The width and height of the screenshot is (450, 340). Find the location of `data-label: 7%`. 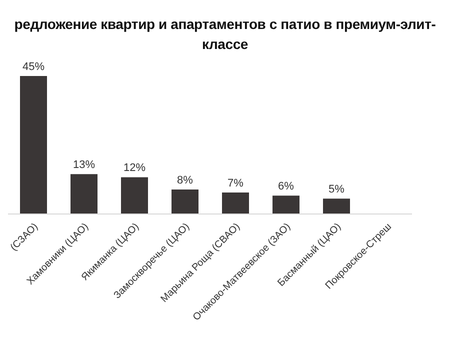

data-label: 7% is located at coordinates (236, 184).